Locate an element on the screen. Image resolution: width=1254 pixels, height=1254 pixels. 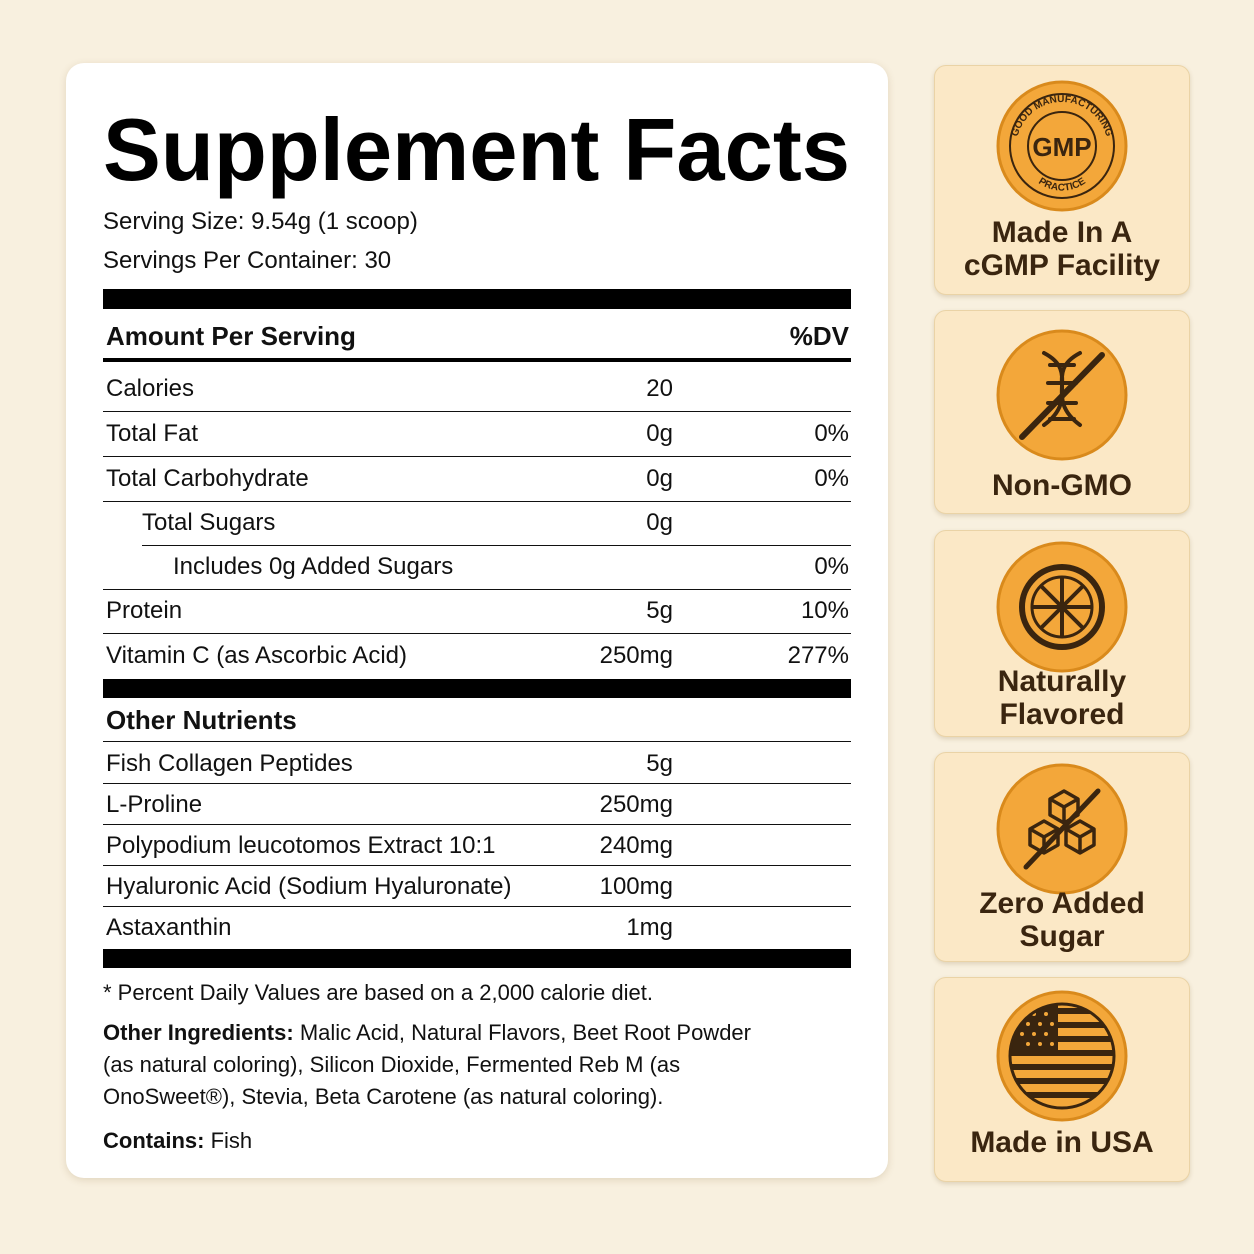
other-amount: 100mg is located at coordinates (636, 886).